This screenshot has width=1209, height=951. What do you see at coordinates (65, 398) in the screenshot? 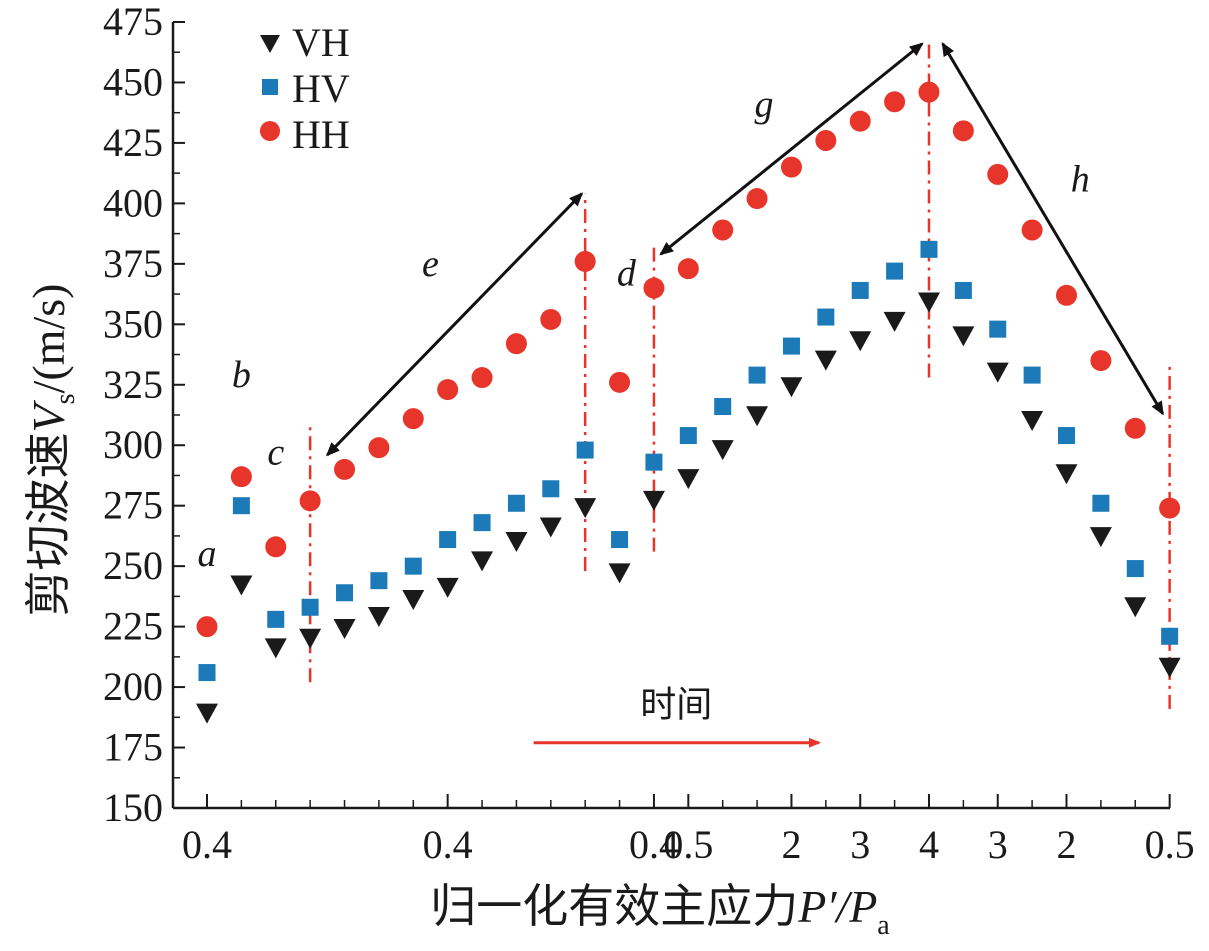
I see `y-axis-title-sub: s` at bounding box center [65, 398].